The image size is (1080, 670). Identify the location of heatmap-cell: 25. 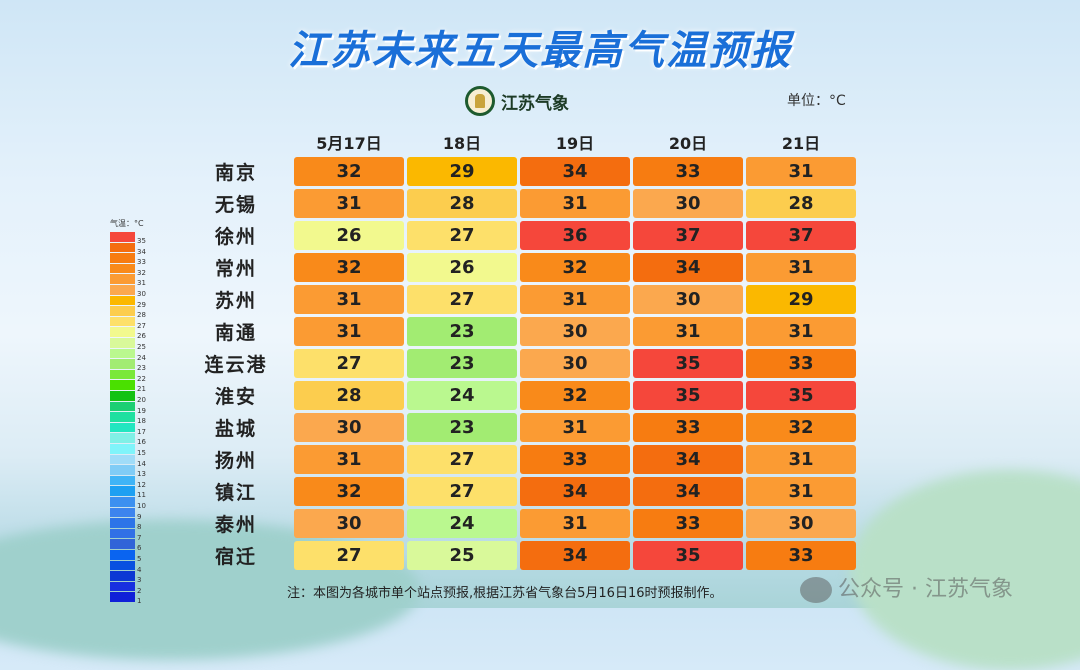
(462, 555).